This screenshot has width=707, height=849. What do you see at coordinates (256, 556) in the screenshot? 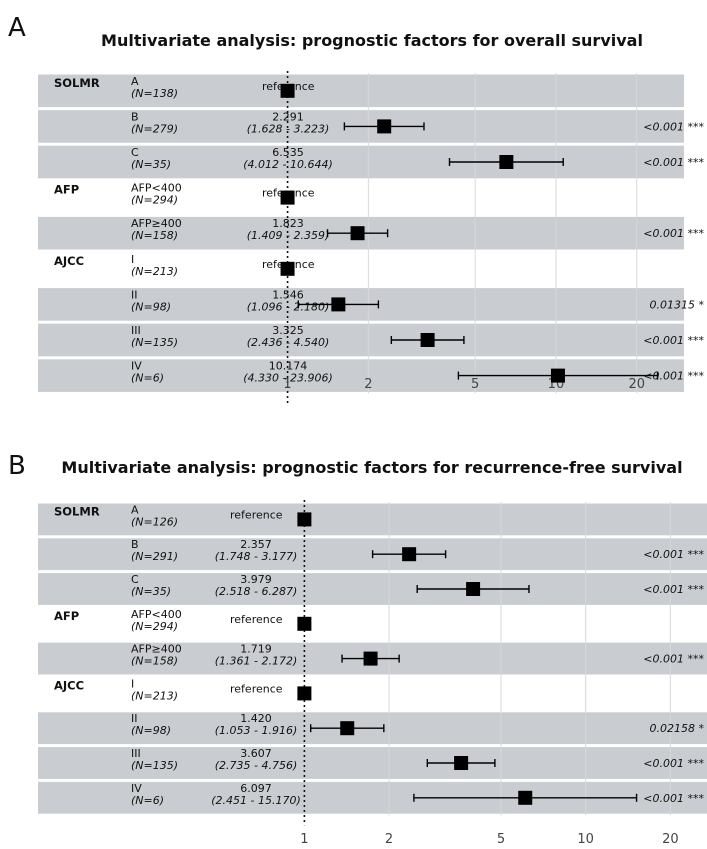
I see `ci-label: (1.748 - 3.177)` at bounding box center [256, 556].